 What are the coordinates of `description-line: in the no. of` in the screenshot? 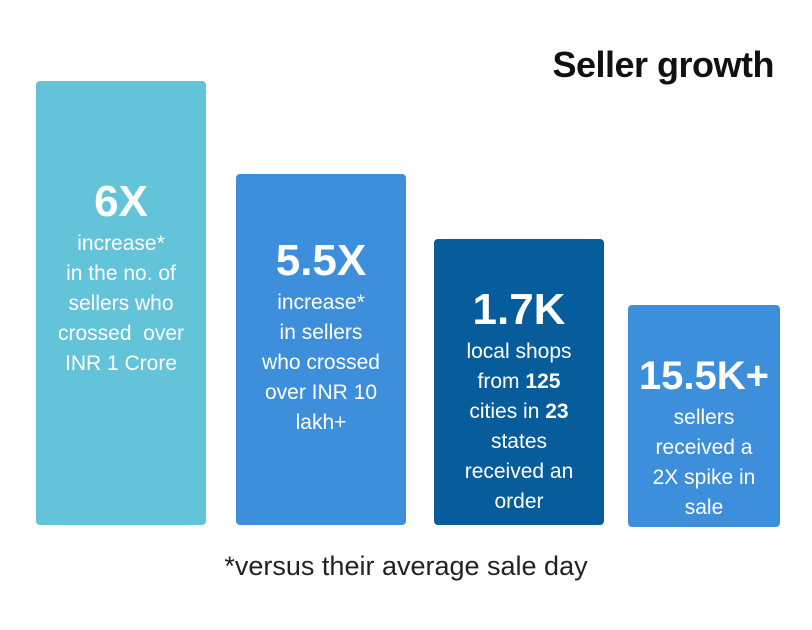 It's located at (121, 273).